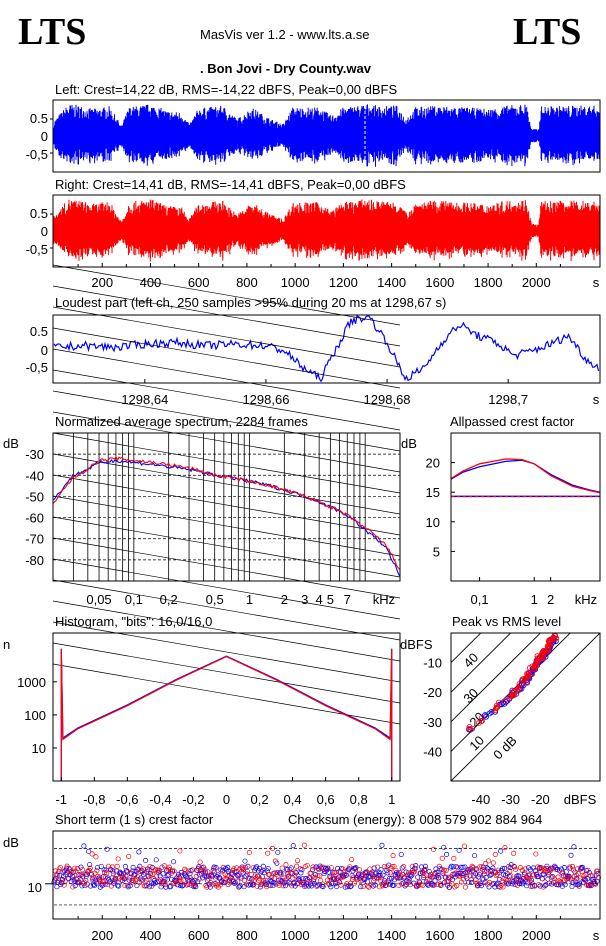 The height and width of the screenshot is (946, 606). What do you see at coordinates (391, 799) in the screenshot?
I see `histogram-xtick: 1` at bounding box center [391, 799].